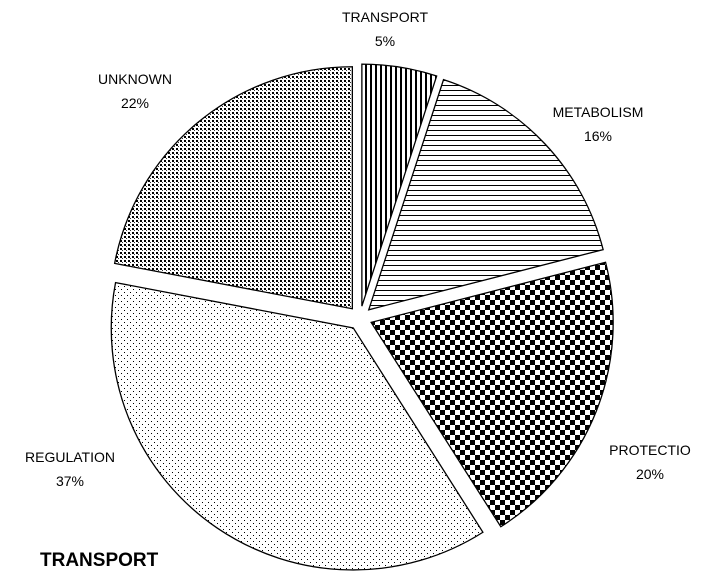 This screenshot has width=715, height=576. I want to click on slice-label: TRANSPORT, so click(385, 17).